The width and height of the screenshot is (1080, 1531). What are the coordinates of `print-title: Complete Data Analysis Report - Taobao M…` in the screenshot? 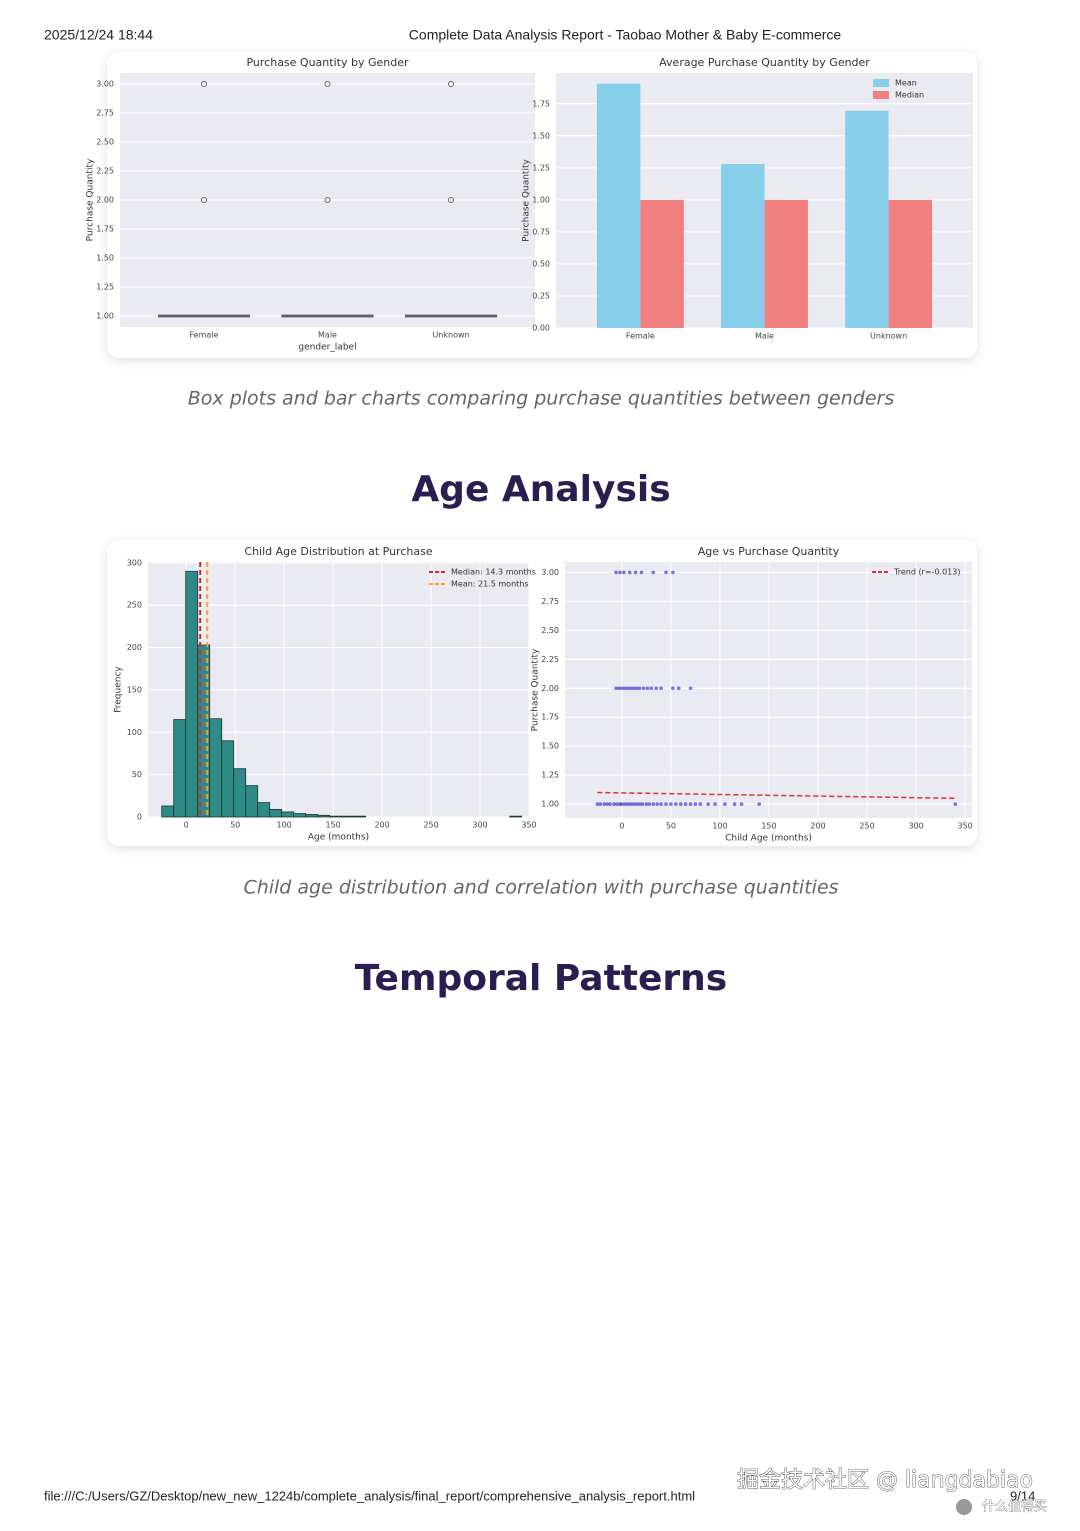 It's located at (625, 35).